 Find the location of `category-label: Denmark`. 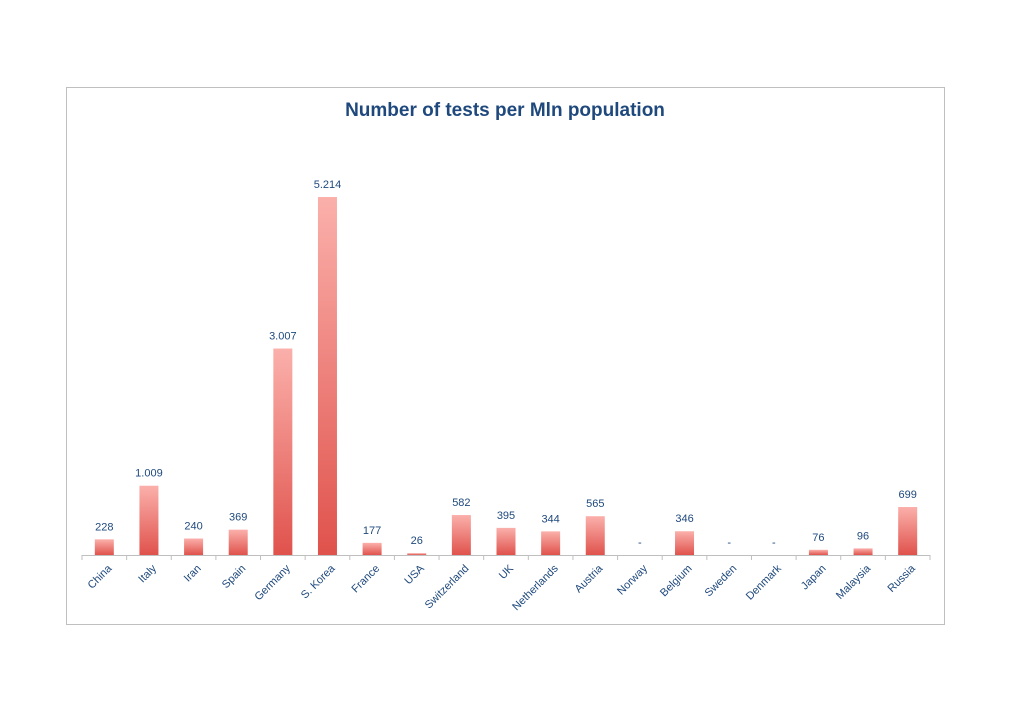

category-label: Denmark is located at coordinates (764, 582).